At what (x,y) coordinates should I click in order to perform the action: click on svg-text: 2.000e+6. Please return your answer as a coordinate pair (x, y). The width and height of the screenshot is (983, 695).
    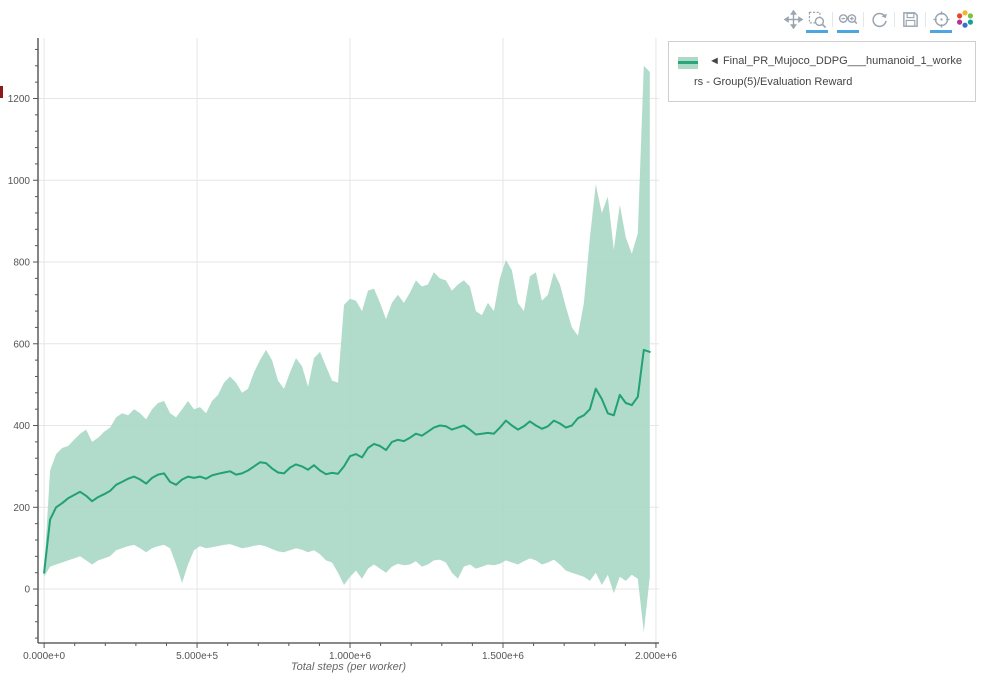
    Looking at the image, I should click on (656, 656).